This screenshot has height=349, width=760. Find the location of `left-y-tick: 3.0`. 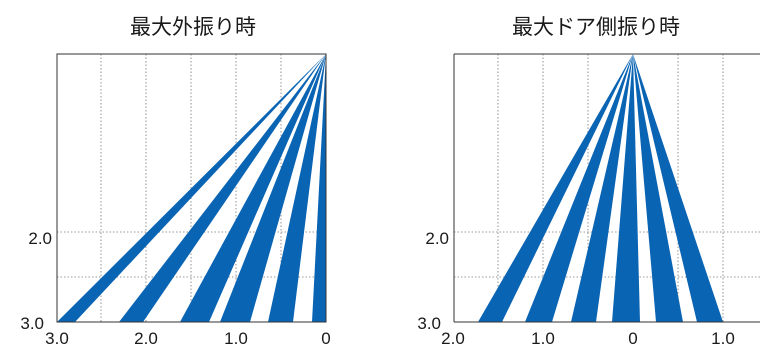

left-y-tick: 3.0 is located at coordinates (32, 323).